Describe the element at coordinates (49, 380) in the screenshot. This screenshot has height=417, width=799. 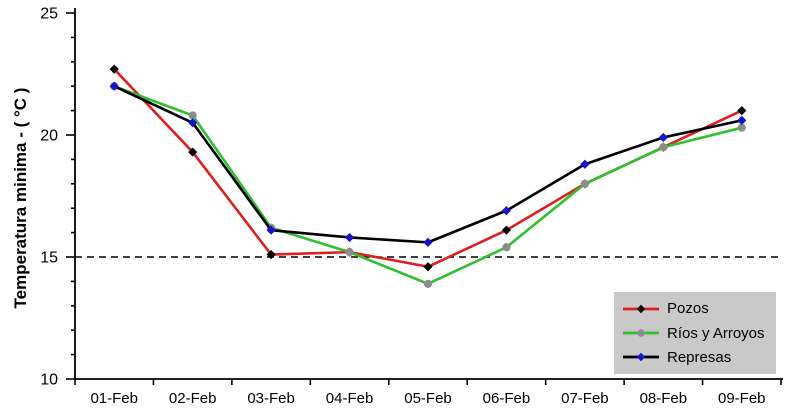
I see `y-tick-label: 10` at that location.